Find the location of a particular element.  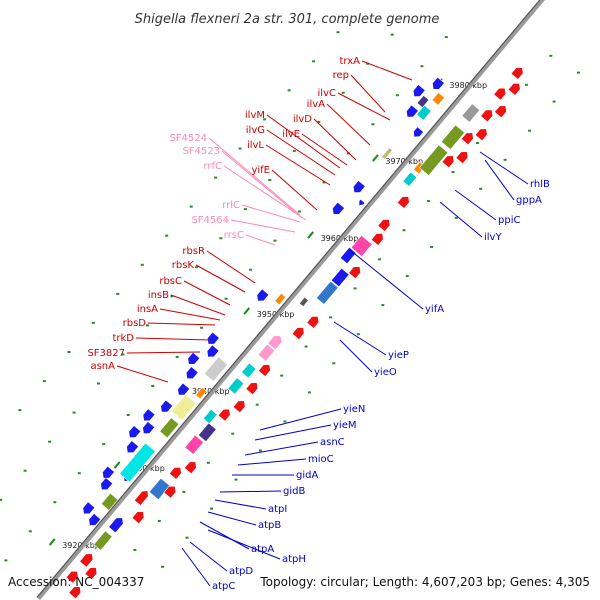

tick-mark is located at coordinates (247, 311).